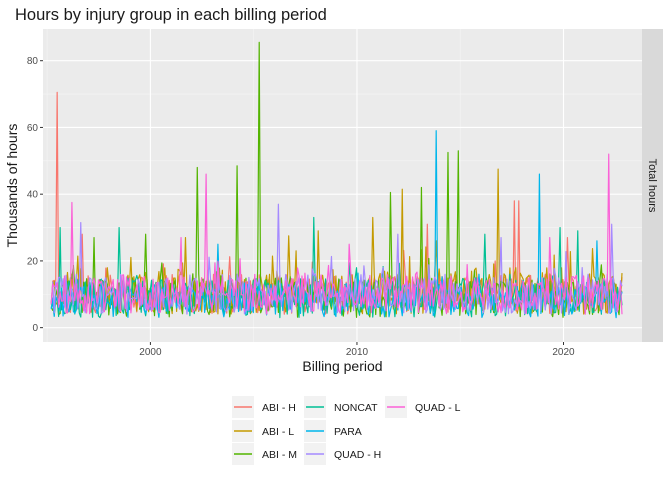 Image resolution: width=672 pixels, height=485 pixels. I want to click on legend-label-abi-l: ABI - L, so click(278, 432).